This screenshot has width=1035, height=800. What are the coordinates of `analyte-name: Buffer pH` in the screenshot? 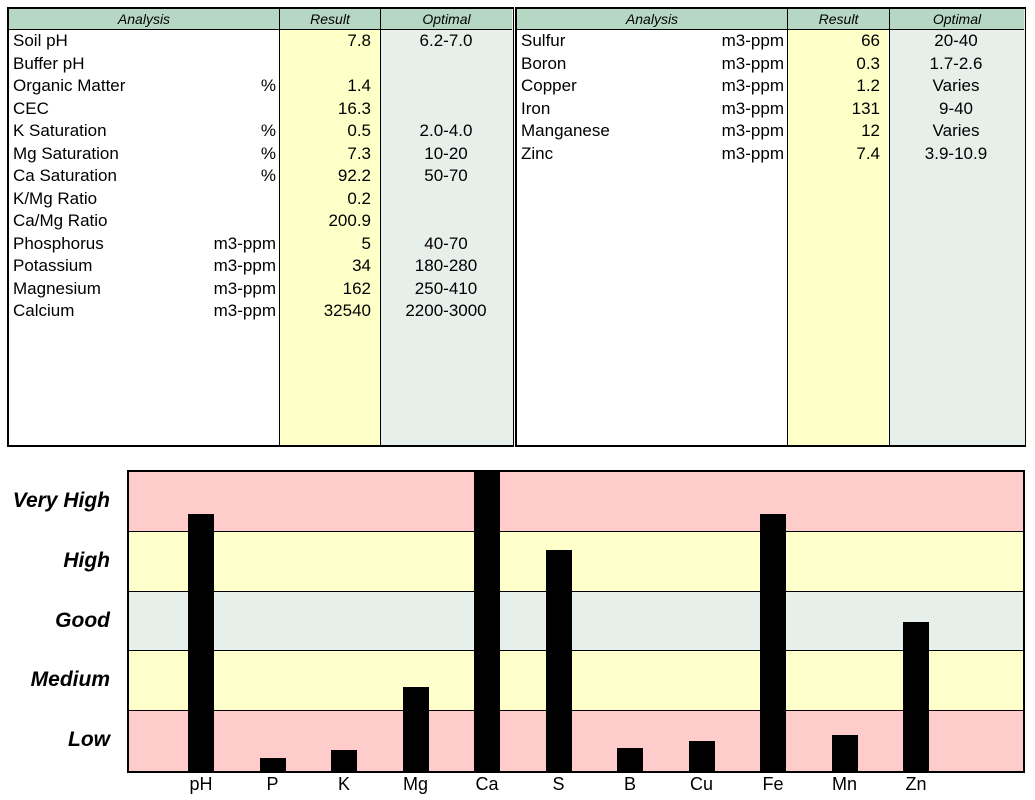 It's located at (49, 63).